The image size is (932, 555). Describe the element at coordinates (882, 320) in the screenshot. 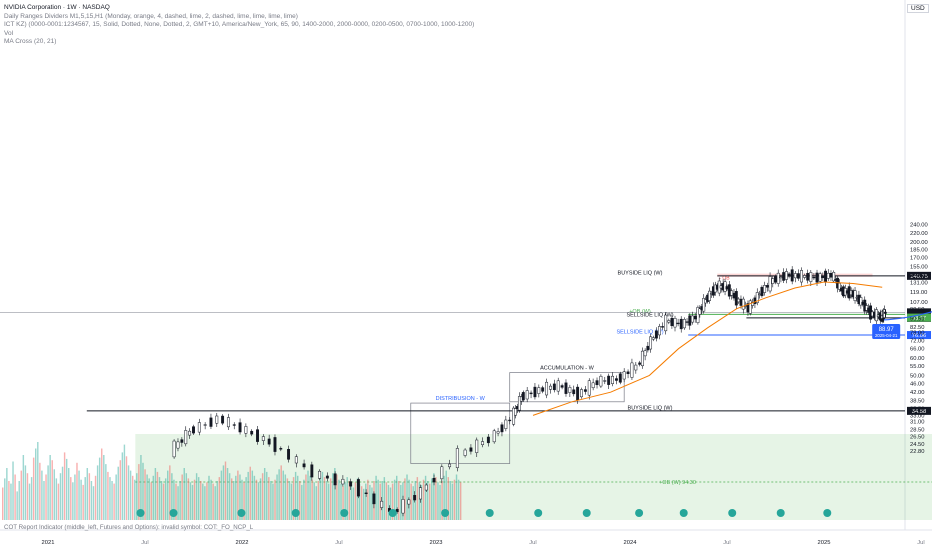

I see `projection-start-dot` at that location.